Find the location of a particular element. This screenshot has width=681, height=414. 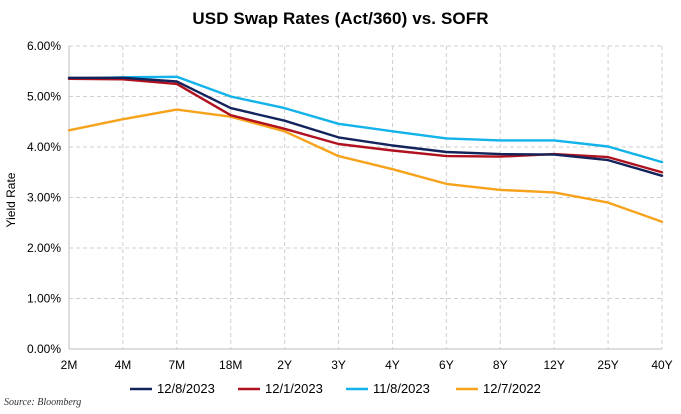

y-tick-label: 6.00% is located at coordinates (44, 46).